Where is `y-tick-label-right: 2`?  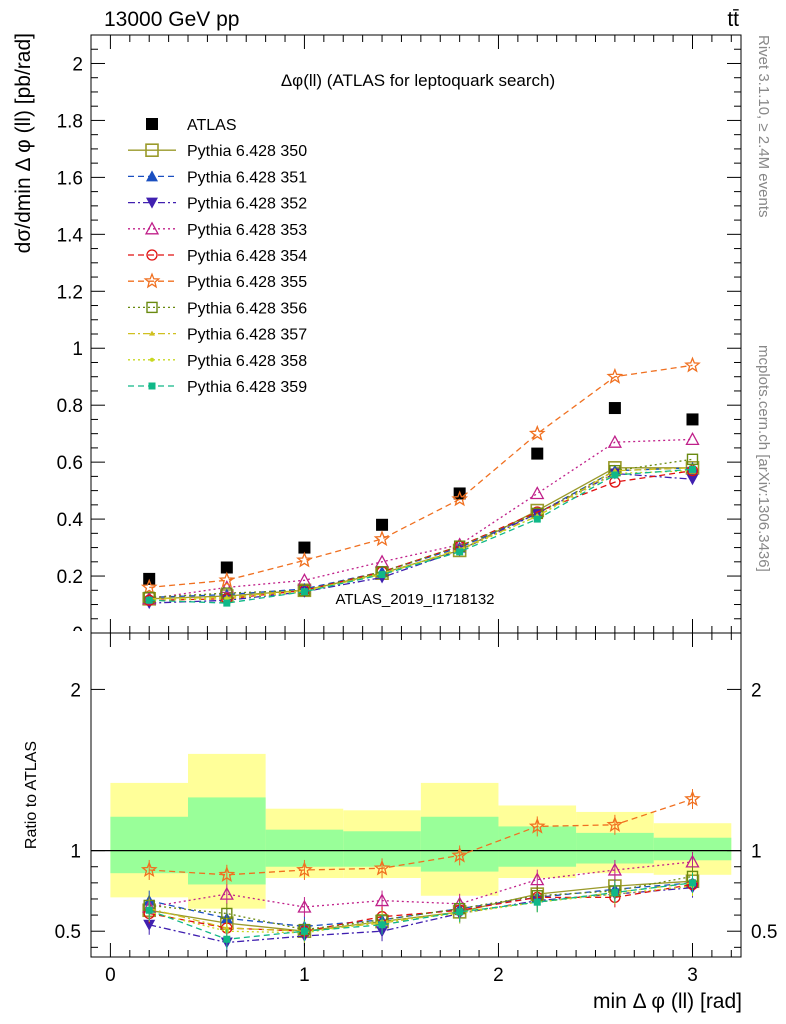
y-tick-label-right: 2 is located at coordinates (756, 690).